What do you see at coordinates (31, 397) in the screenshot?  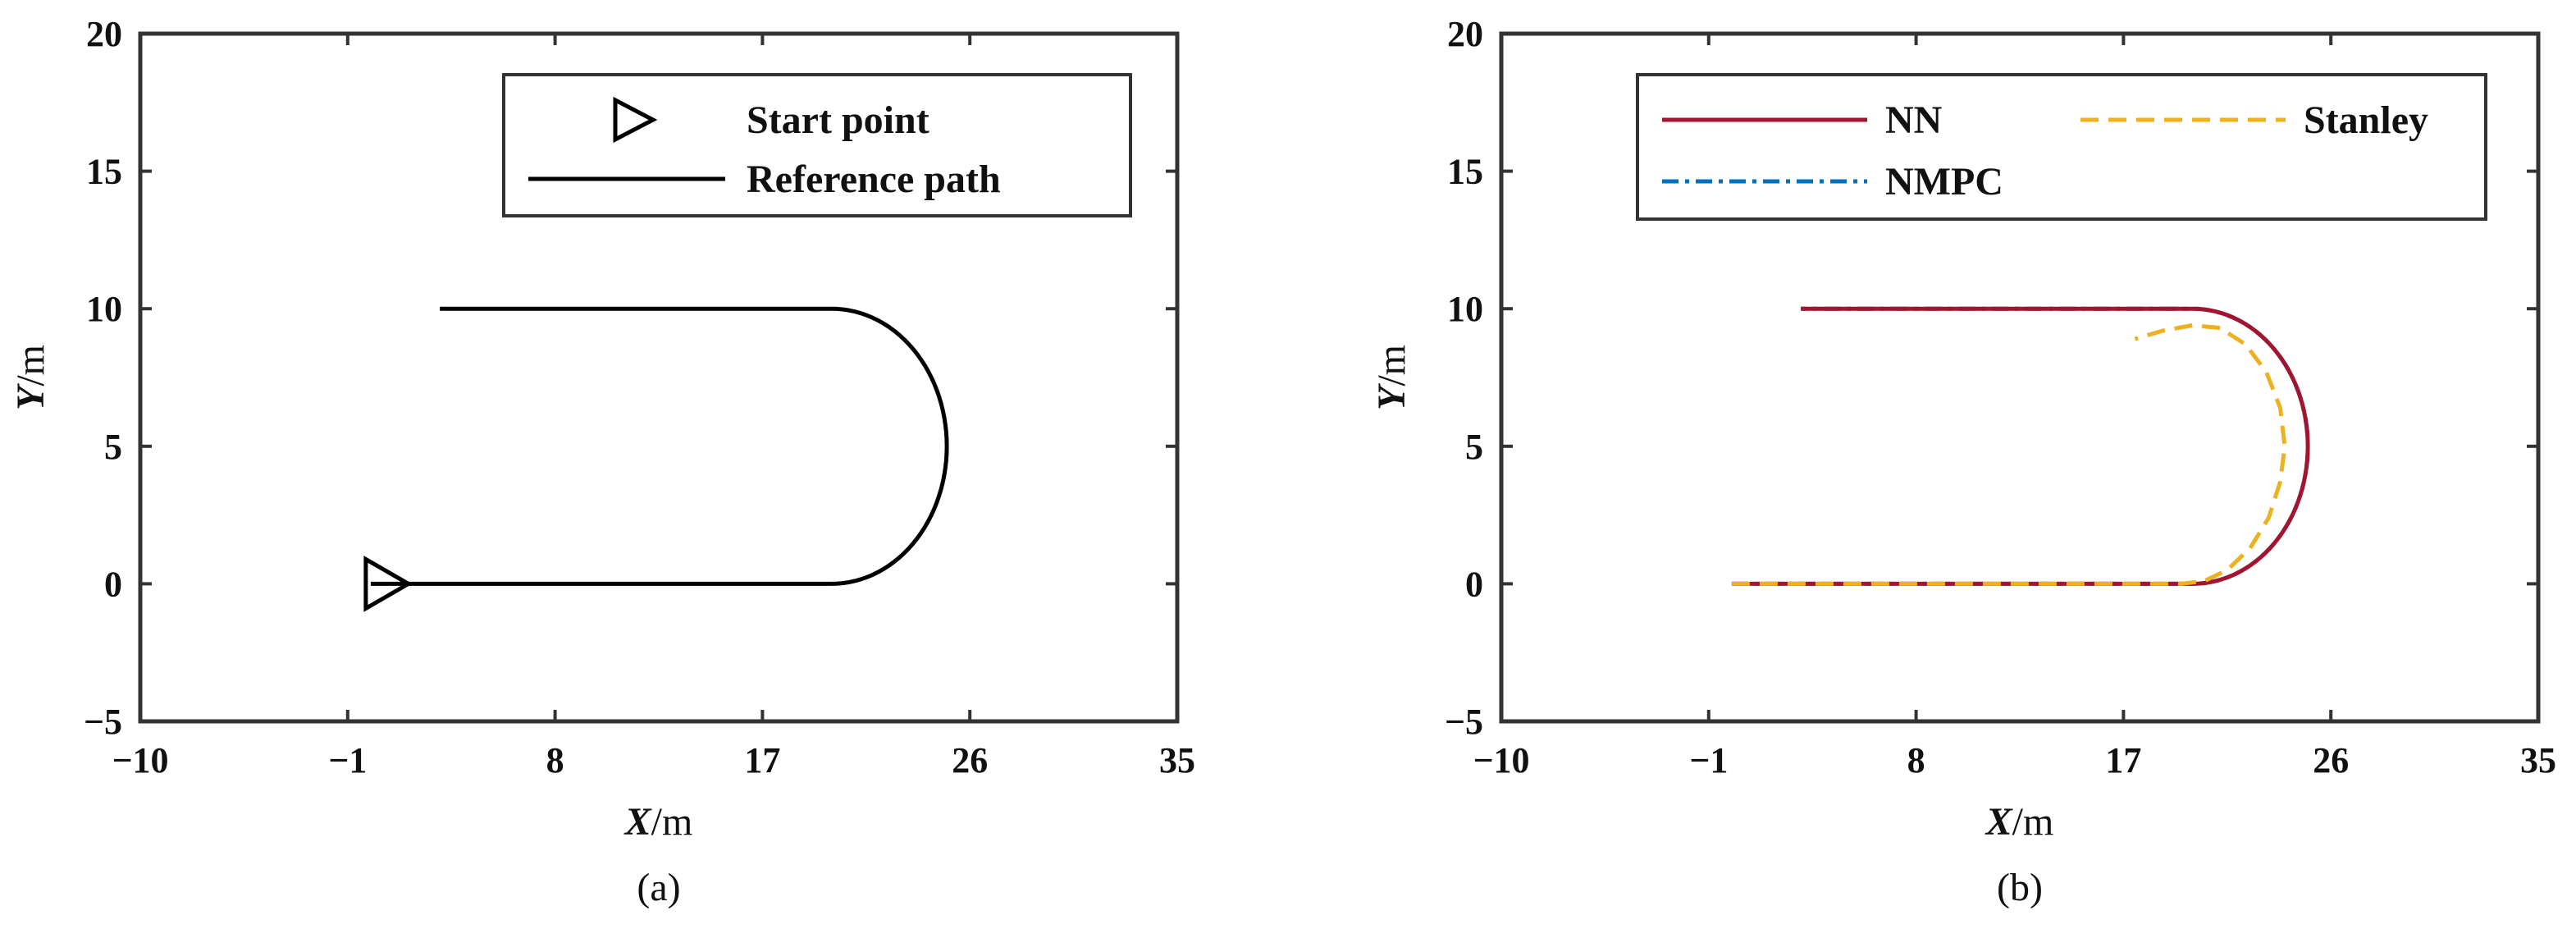 I see `panel-a-y-var: Y` at bounding box center [31, 397].